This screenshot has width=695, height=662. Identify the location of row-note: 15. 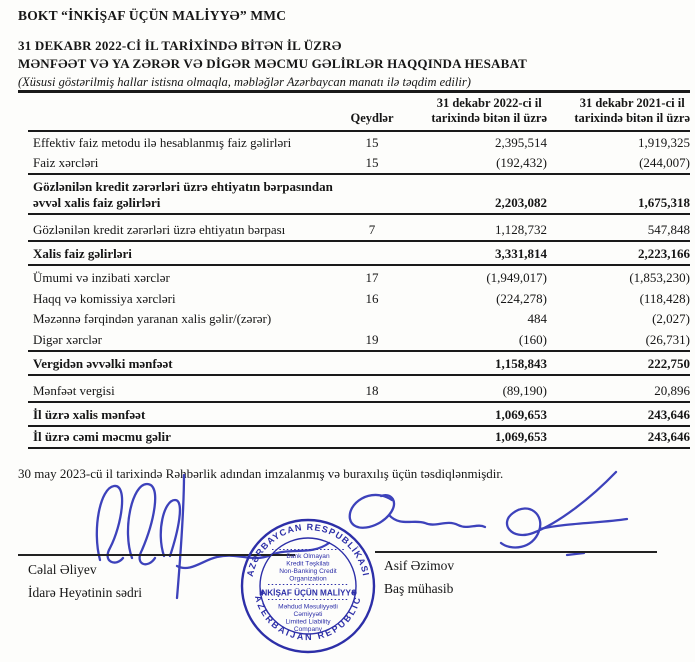
(372, 163).